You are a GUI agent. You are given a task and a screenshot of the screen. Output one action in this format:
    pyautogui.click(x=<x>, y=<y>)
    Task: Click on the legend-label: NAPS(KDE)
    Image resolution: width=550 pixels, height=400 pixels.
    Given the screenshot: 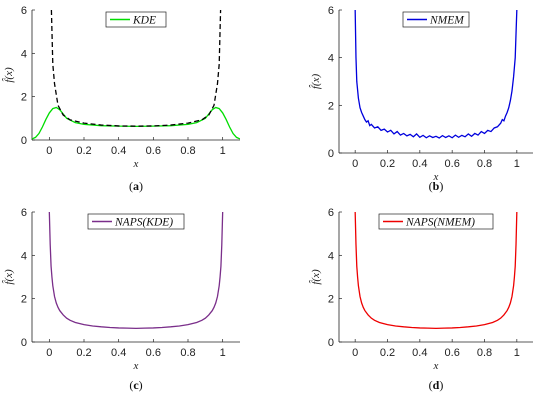 What is the action you would take?
    pyautogui.click(x=143, y=223)
    